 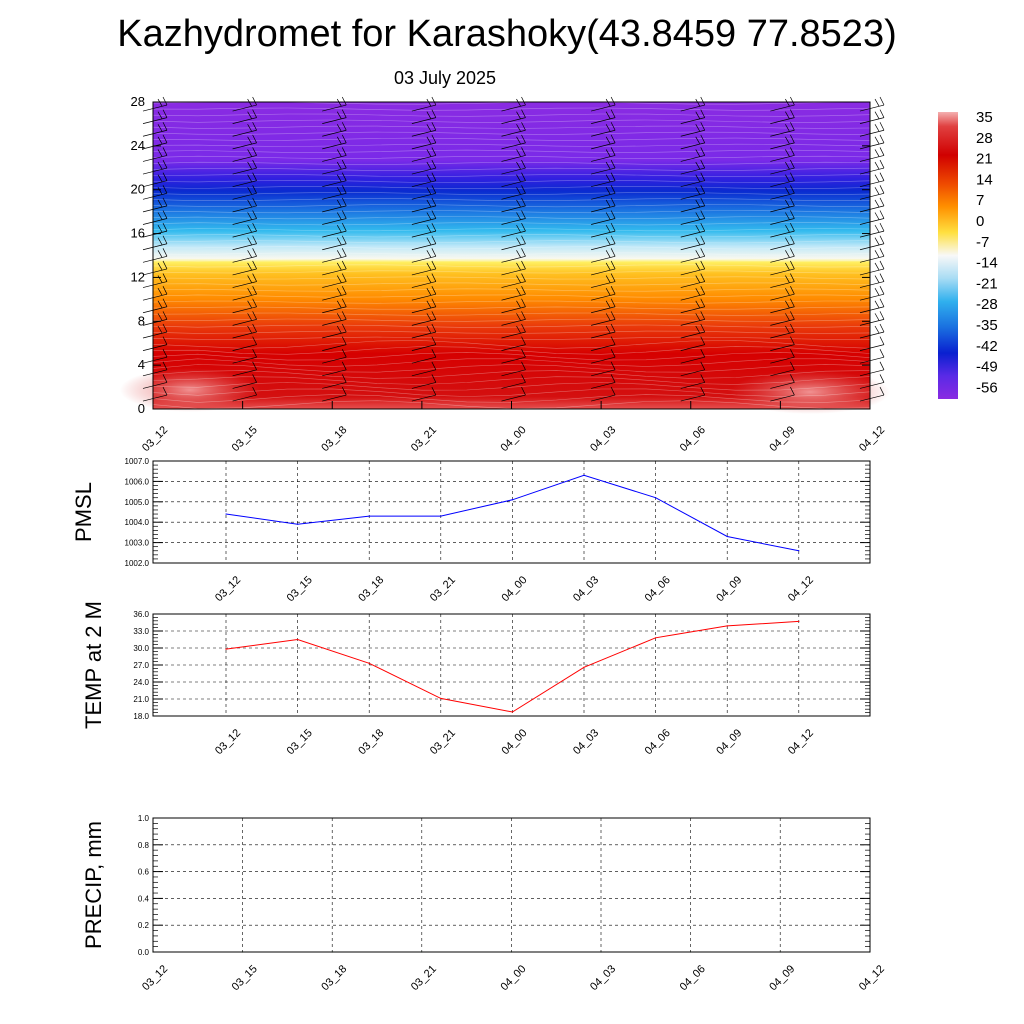 I want to click on colorbar-label: -42, so click(x=987, y=346).